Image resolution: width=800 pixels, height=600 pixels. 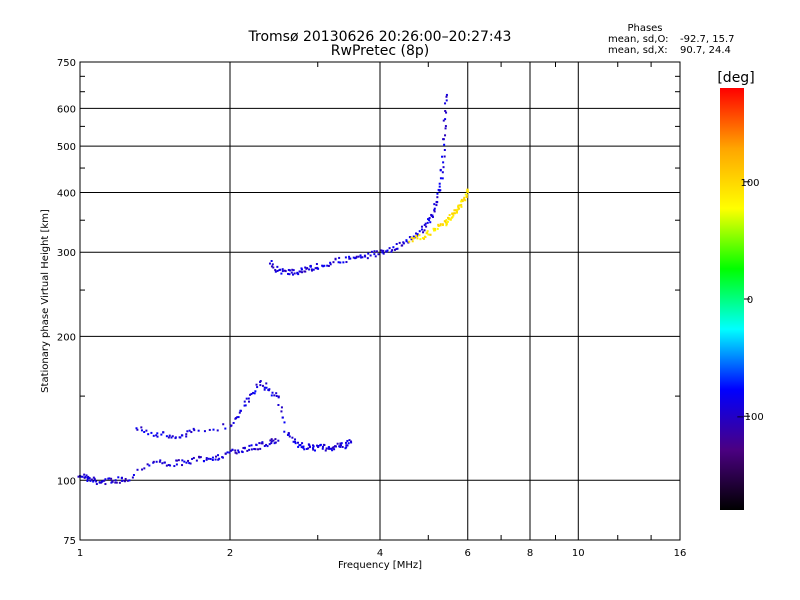 What do you see at coordinates (380, 553) in the screenshot?
I see `x-tick-label: 4` at bounding box center [380, 553].